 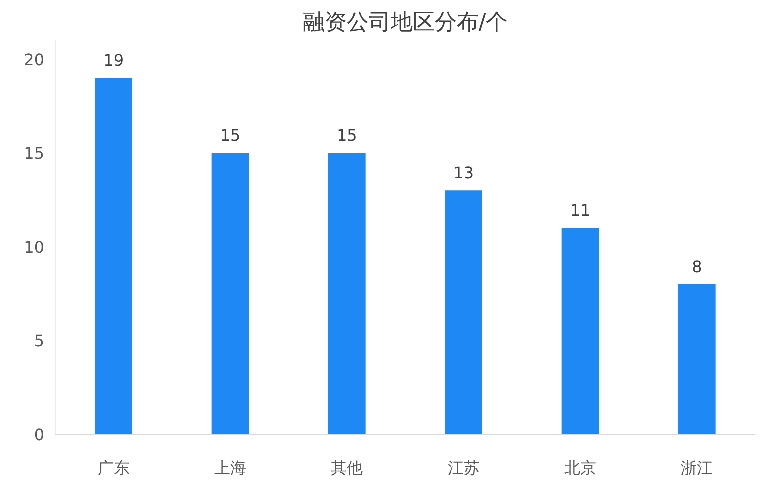 I want to click on x-tick-label: 浙江, so click(x=697, y=468).